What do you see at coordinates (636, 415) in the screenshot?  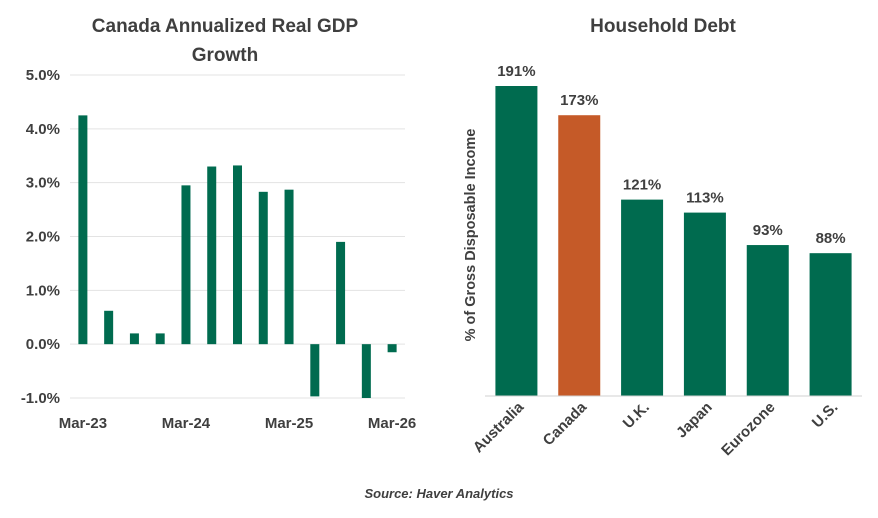 I see `debt-category-label: U.K.` at bounding box center [636, 415].